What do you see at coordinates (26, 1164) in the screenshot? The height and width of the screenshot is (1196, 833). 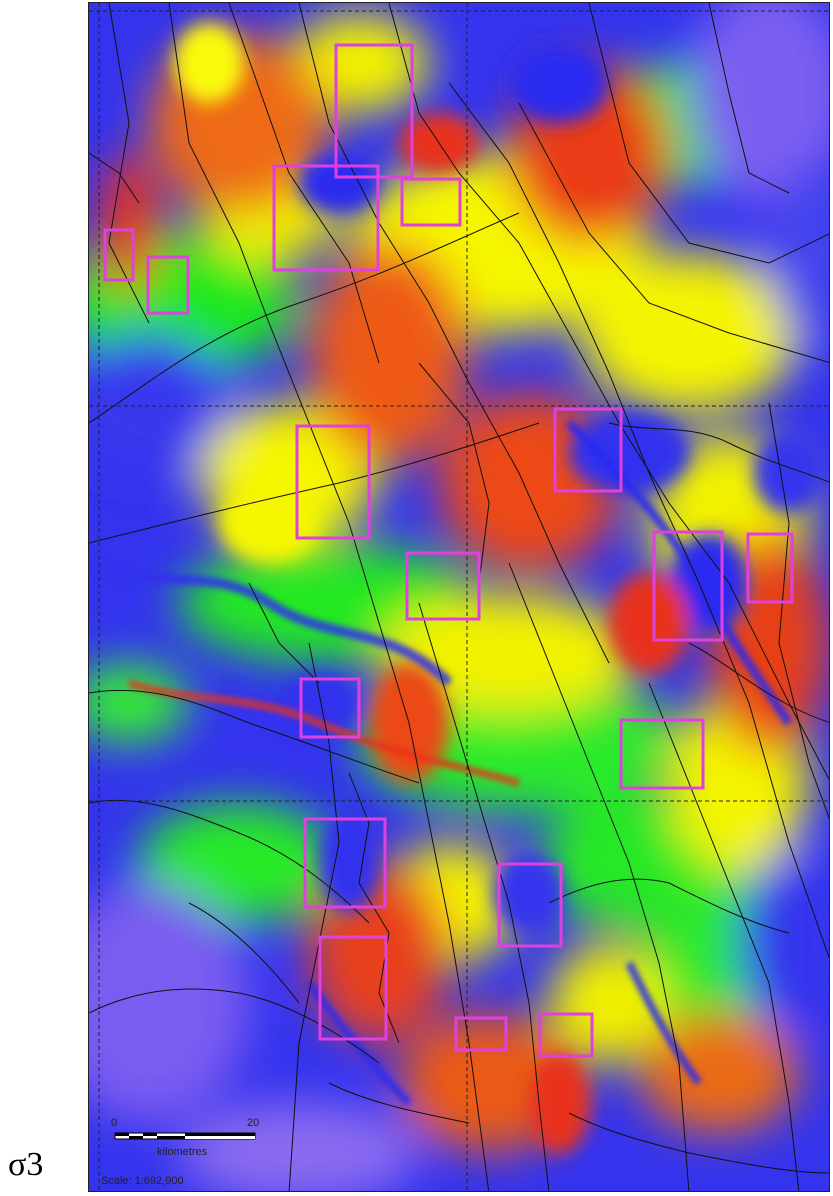 I see `stress-component-label: σ3` at bounding box center [26, 1164].